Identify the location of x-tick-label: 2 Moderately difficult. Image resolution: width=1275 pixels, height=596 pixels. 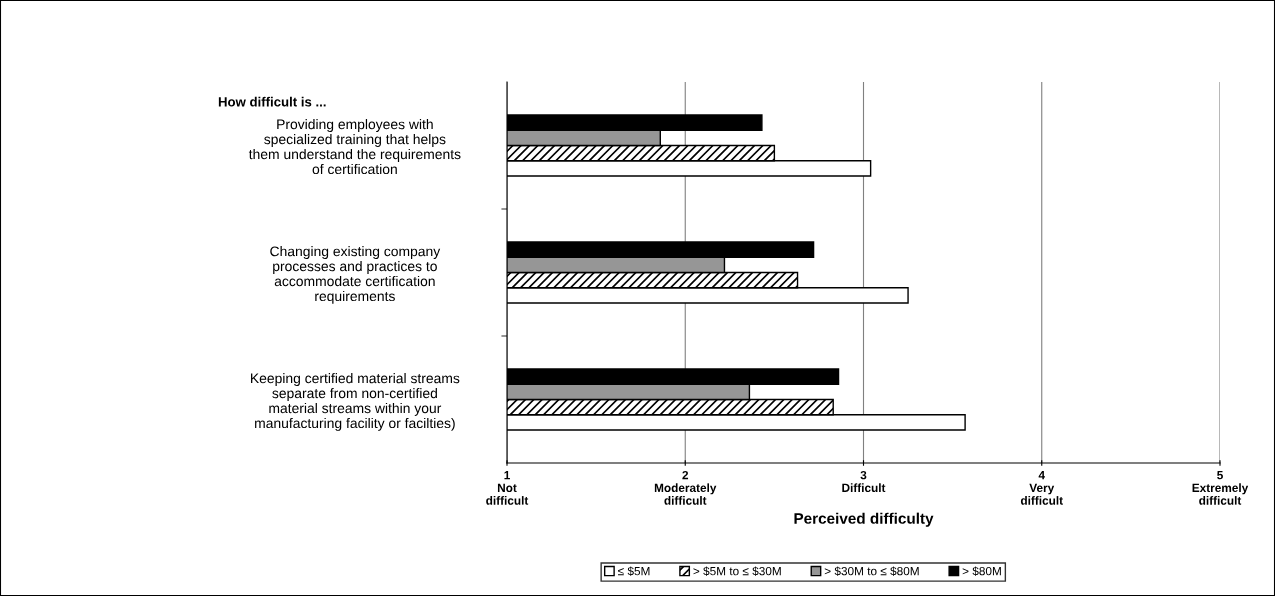
(685, 487).